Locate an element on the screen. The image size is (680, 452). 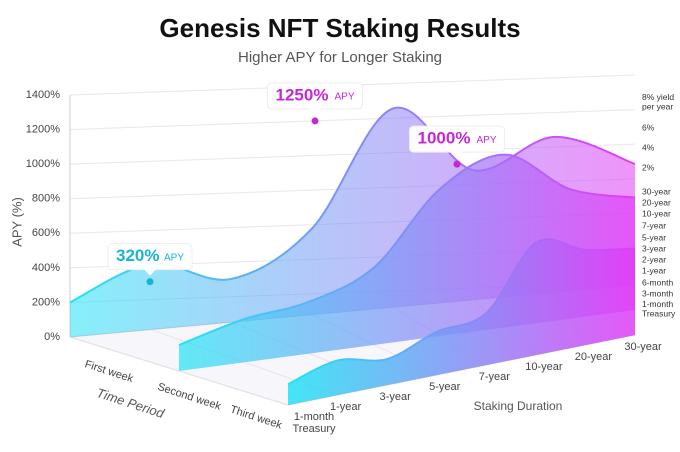
z-tick-label: 20-year is located at coordinates (594, 357).